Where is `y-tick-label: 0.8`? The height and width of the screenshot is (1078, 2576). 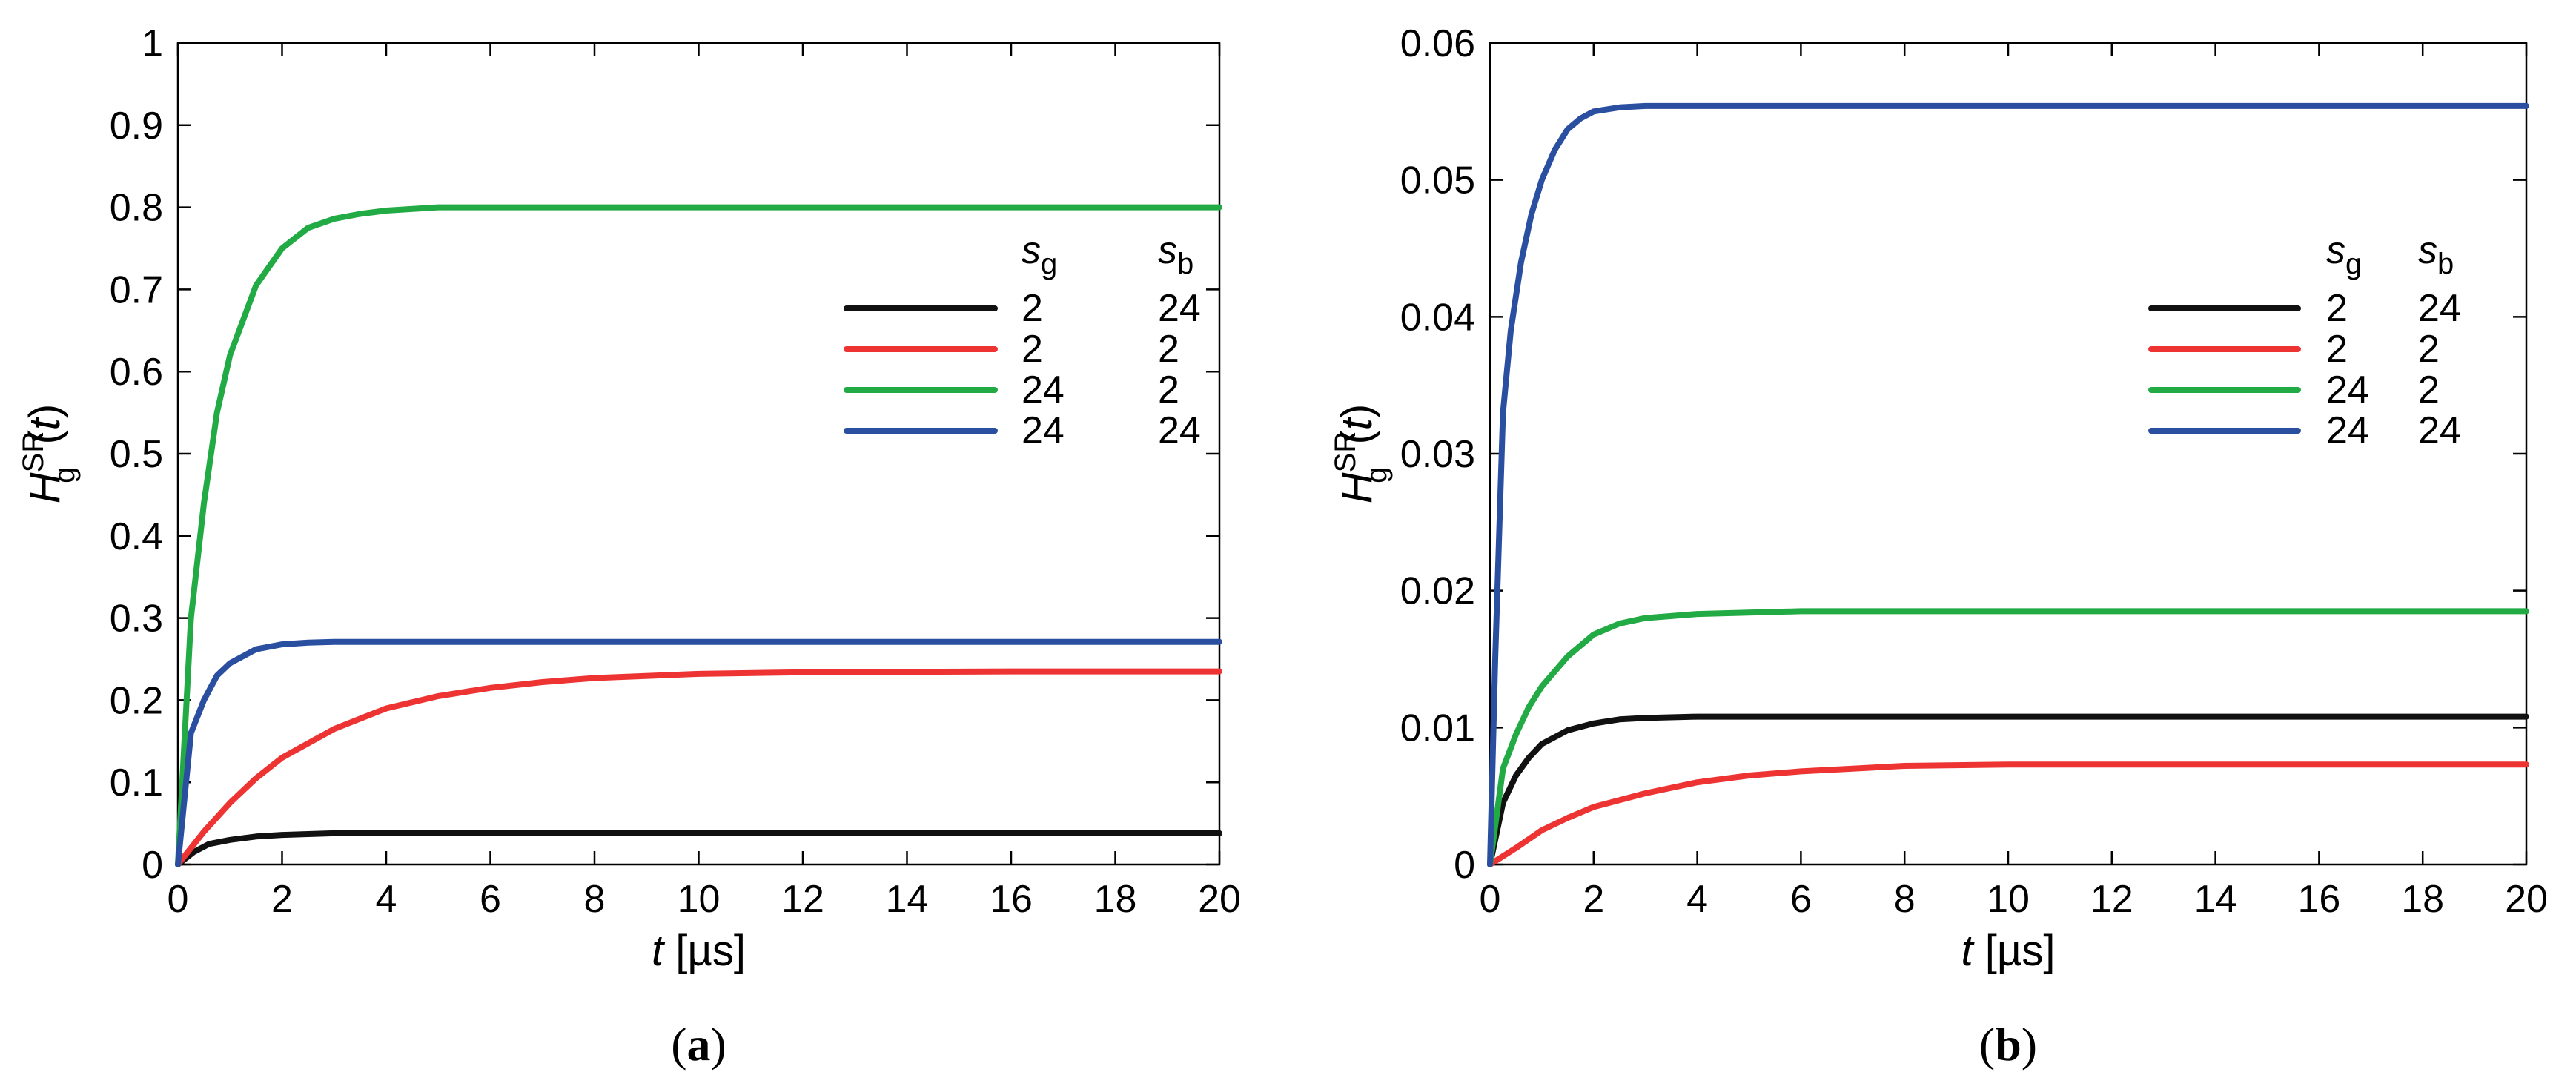 y-tick-label: 0.8 is located at coordinates (136, 208).